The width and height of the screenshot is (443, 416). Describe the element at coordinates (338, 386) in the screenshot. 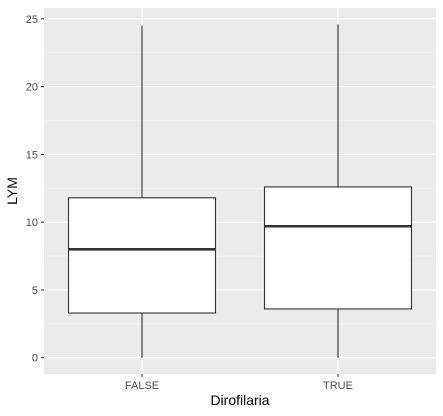

I see `x-tick-label: TRUE` at that location.